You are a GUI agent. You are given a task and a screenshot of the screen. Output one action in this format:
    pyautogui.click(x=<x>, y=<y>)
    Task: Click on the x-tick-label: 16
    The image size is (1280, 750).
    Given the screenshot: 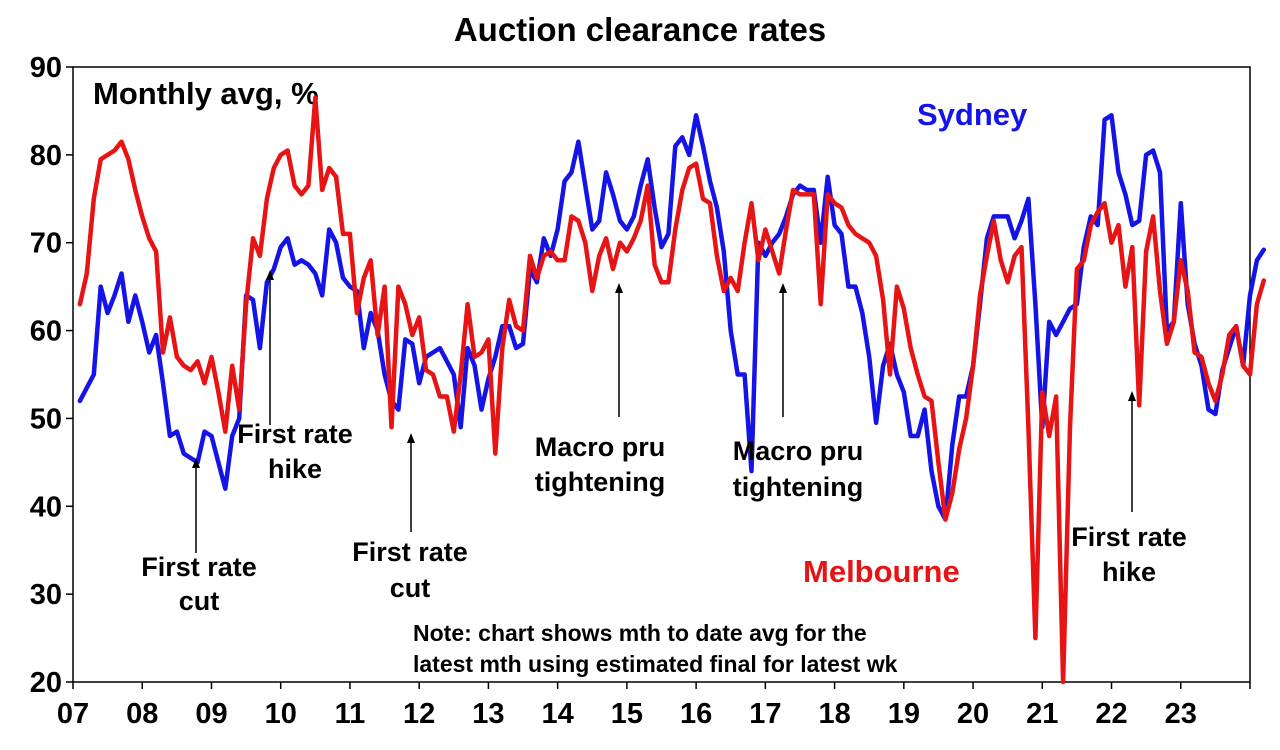 What is the action you would take?
    pyautogui.click(x=696, y=714)
    